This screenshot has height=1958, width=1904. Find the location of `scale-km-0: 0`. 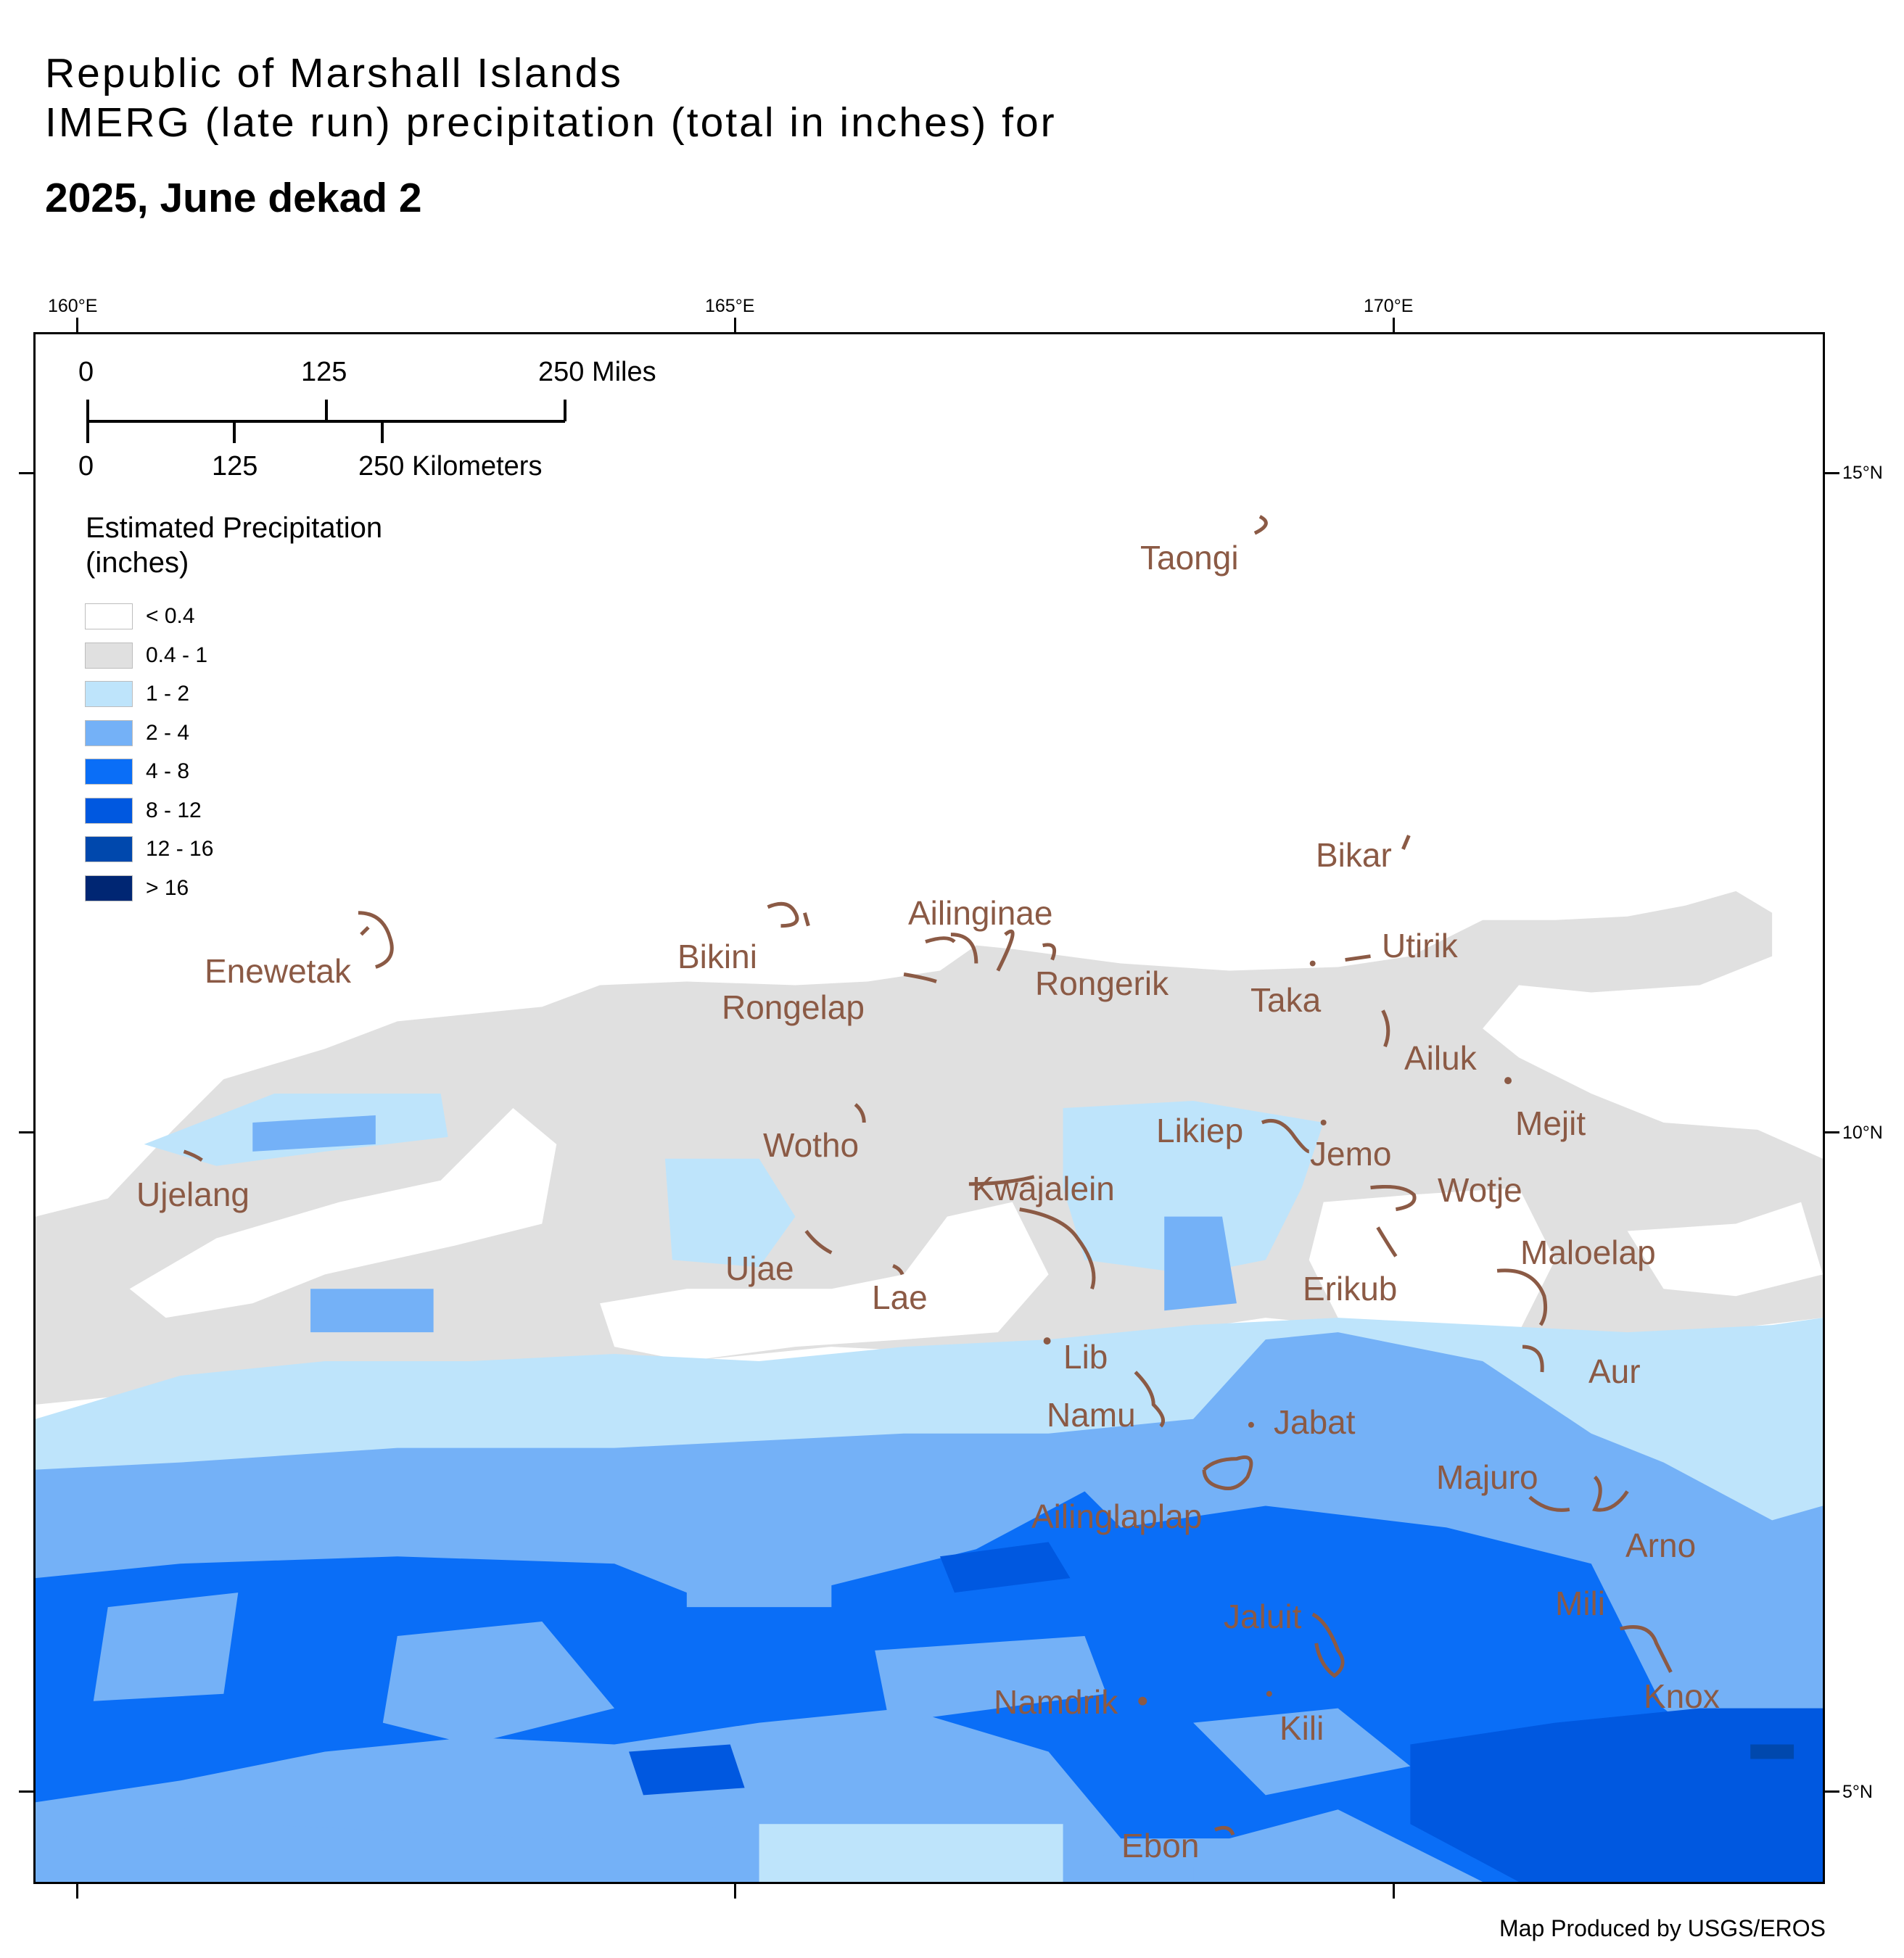

scale-km-0: 0 is located at coordinates (86, 466).